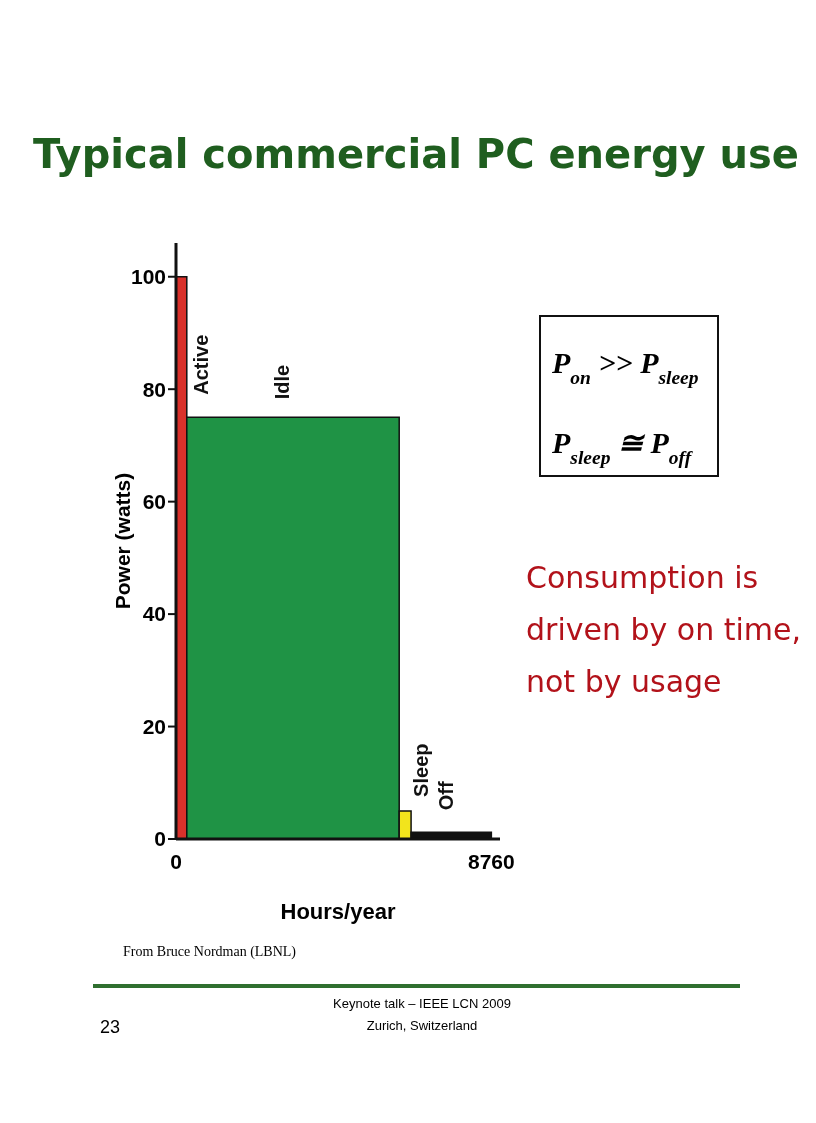  I want to click on y-tick-label: 100, so click(148, 277).